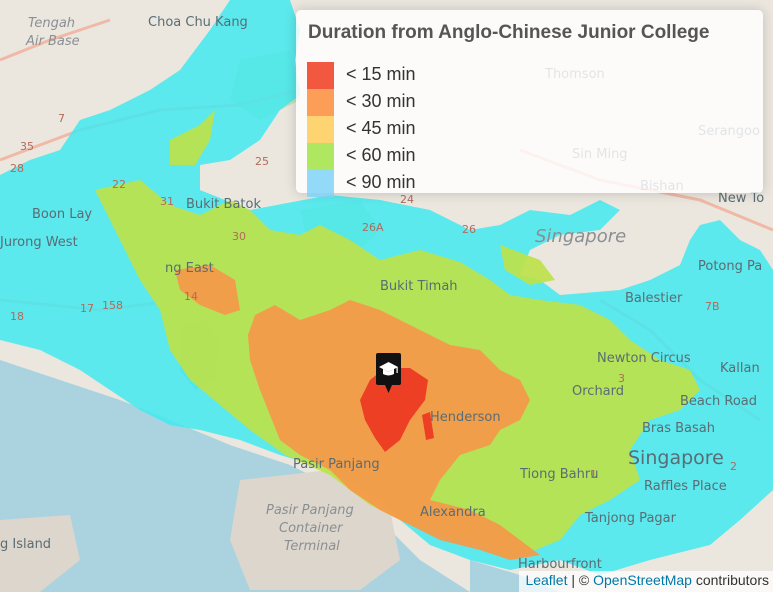 The width and height of the screenshot is (773, 592). What do you see at coordinates (740, 368) in the screenshot?
I see `label-kallang: Kallan` at bounding box center [740, 368].